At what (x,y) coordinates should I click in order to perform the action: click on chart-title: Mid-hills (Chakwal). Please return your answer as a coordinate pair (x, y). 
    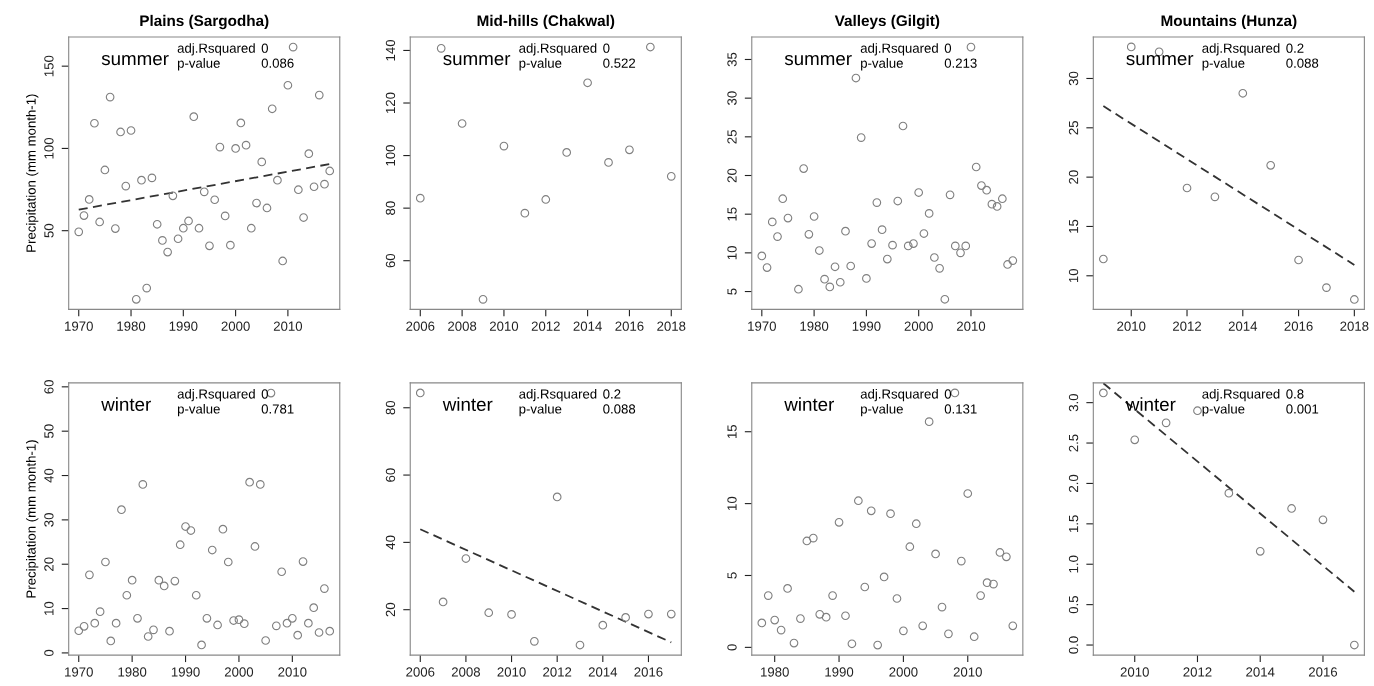
    Looking at the image, I should click on (546, 22).